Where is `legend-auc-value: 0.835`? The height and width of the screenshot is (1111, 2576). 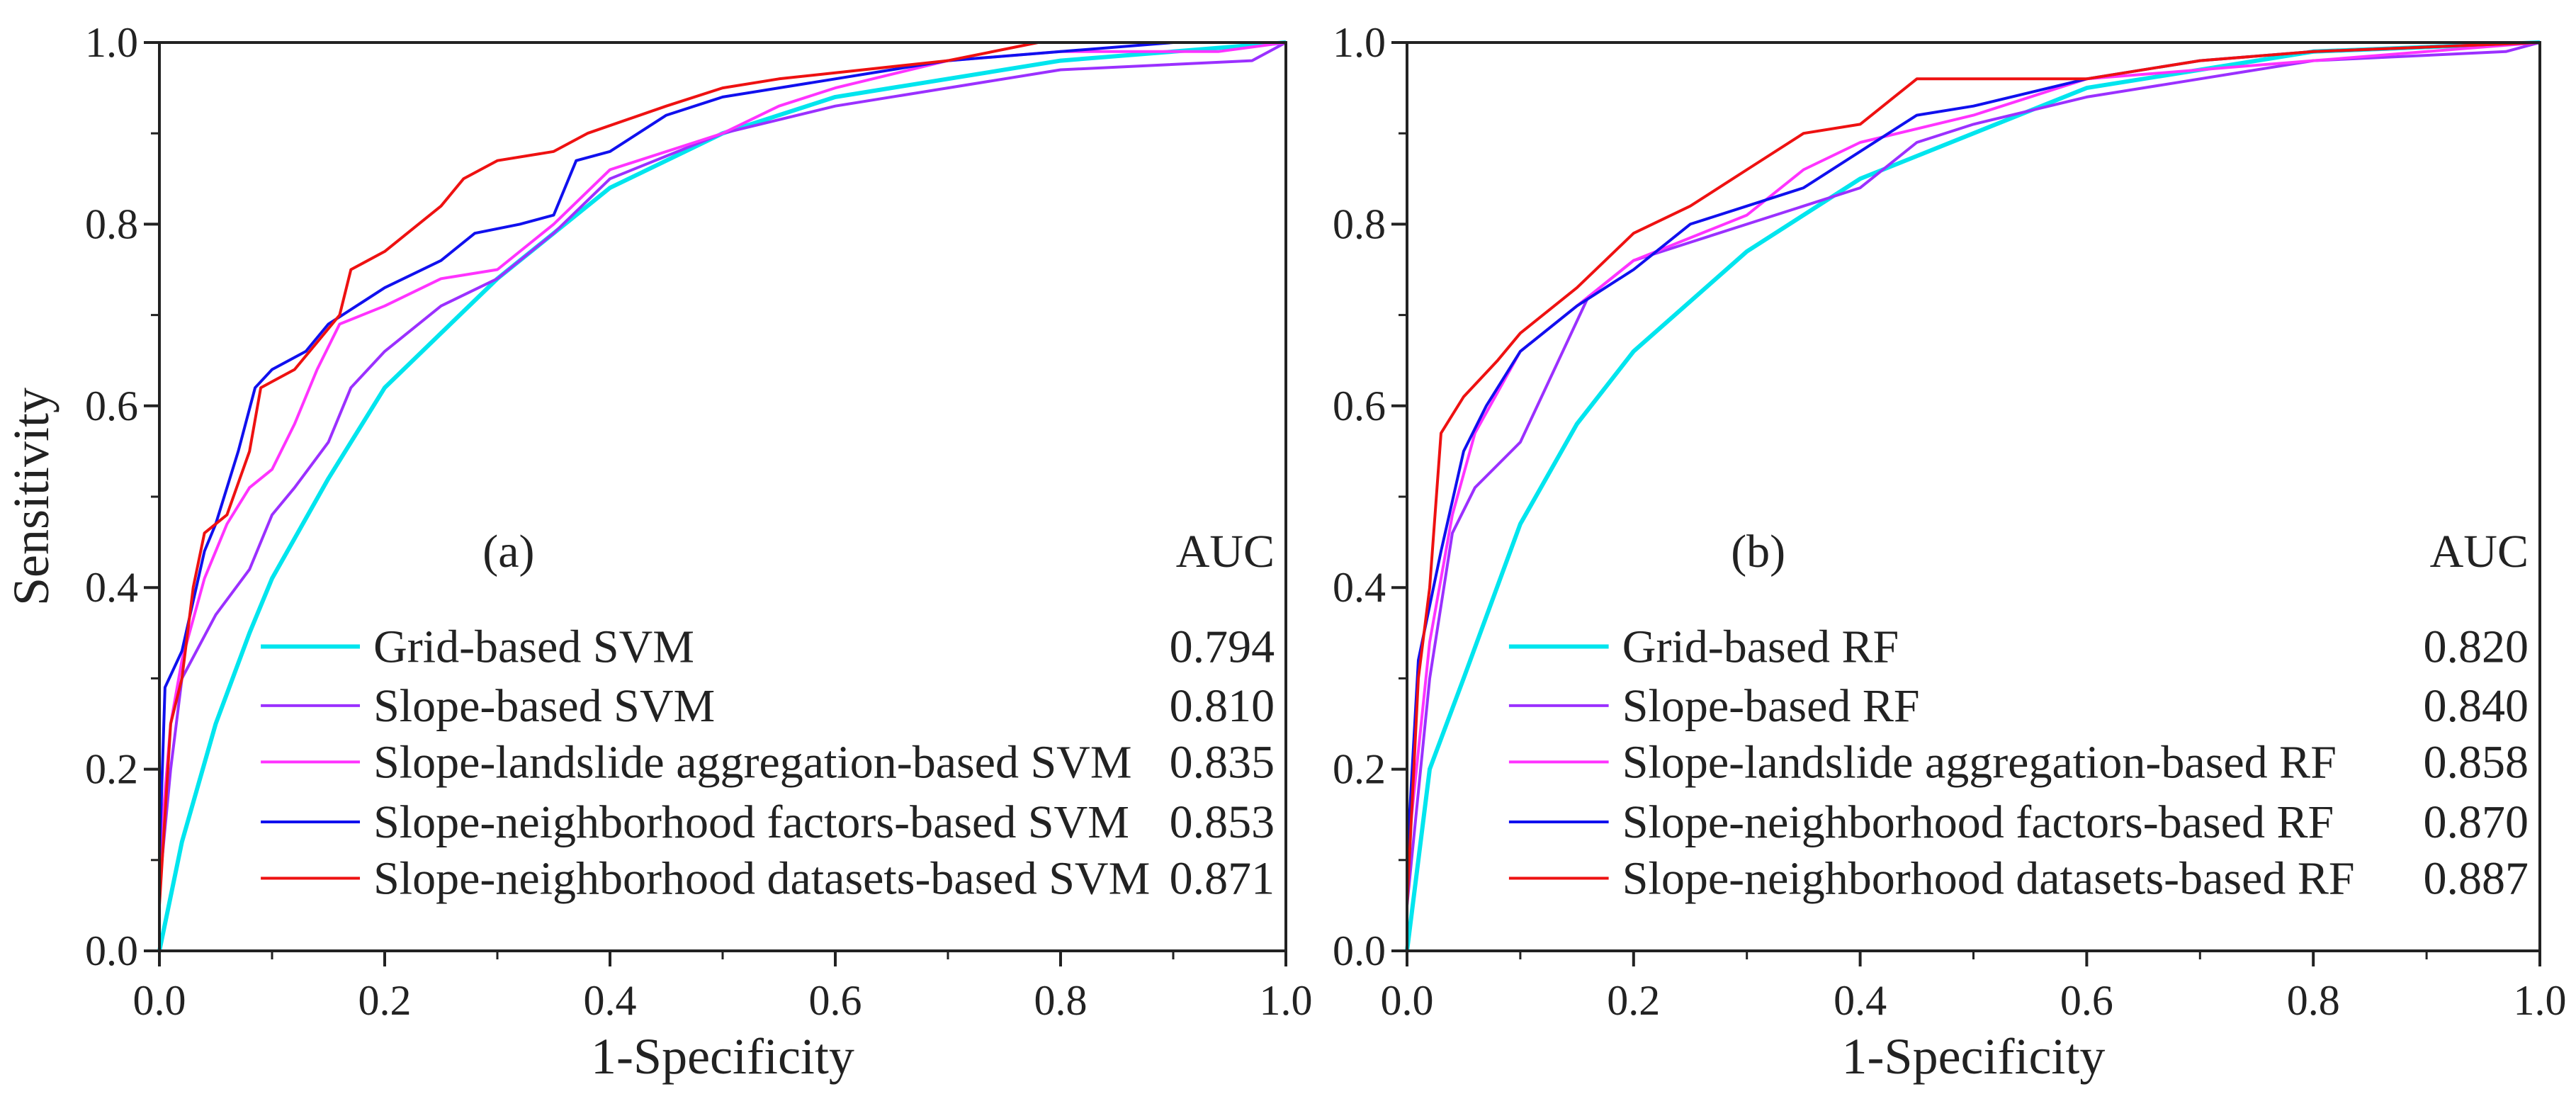
legend-auc-value: 0.835 is located at coordinates (1222, 762).